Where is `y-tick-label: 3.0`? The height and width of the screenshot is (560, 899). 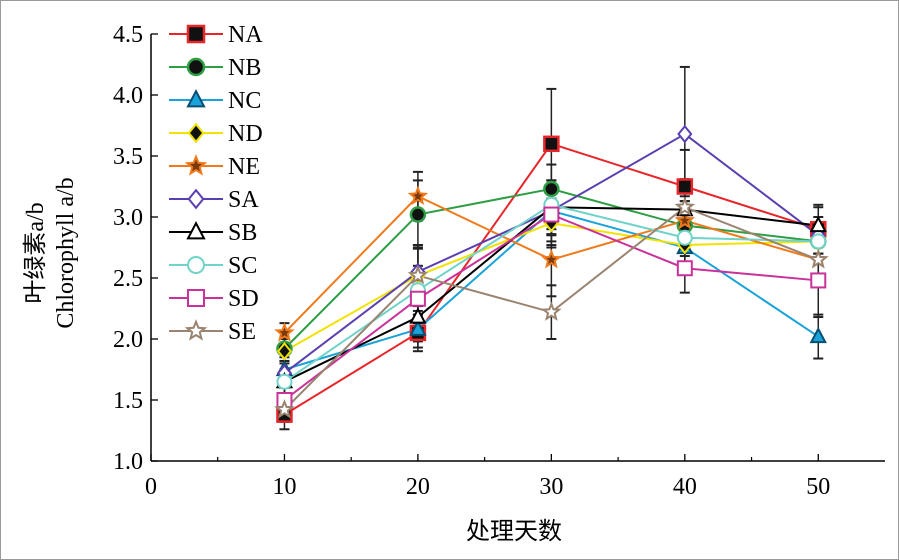 y-tick-label: 3.0 is located at coordinates (128, 218).